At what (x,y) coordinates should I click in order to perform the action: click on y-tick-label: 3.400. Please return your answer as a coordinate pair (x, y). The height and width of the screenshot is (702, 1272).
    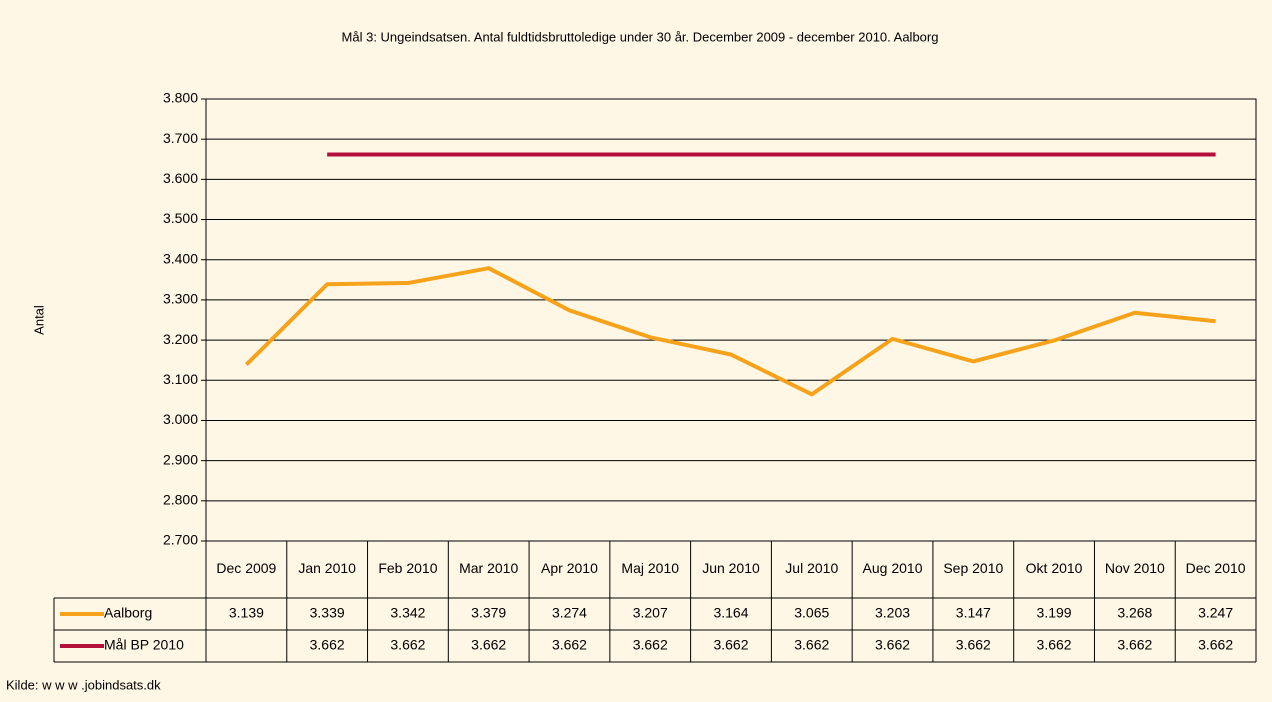
    Looking at the image, I should click on (180, 258).